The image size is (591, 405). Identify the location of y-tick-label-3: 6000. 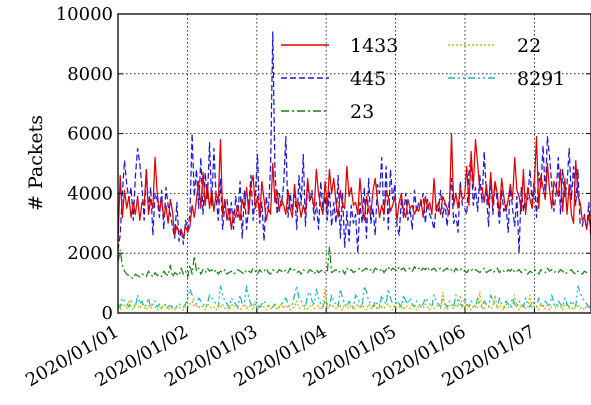
(90, 134).